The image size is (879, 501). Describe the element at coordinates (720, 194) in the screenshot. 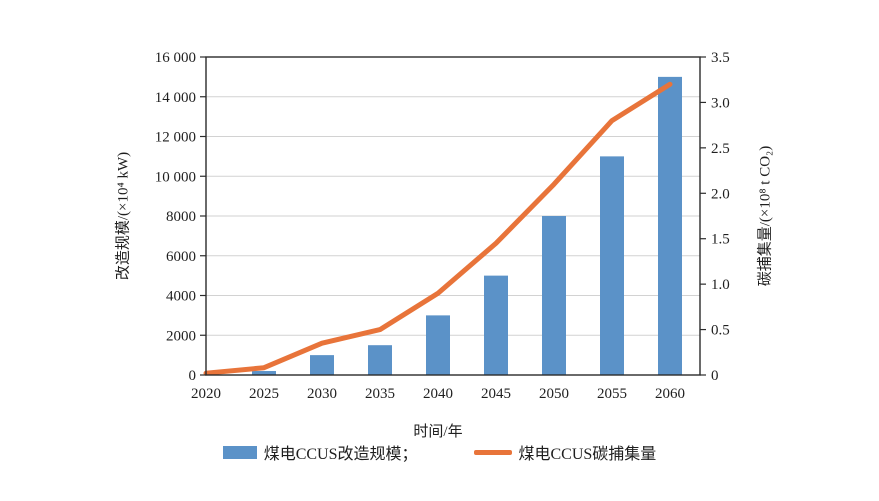

I see `right-tick-label: 2.0` at that location.